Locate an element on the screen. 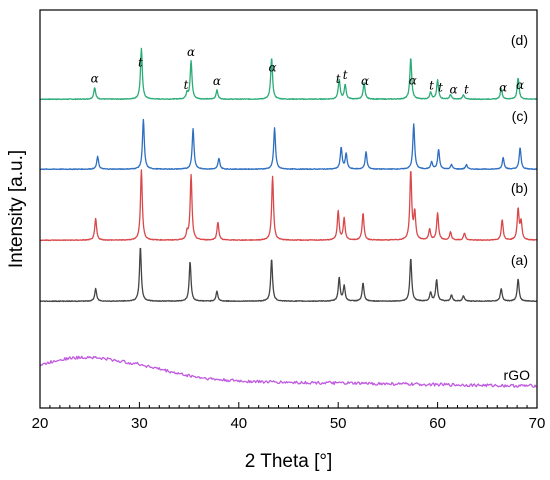 Image resolution: width=550 pixels, height=480 pixels. curve-label-a: (a) is located at coordinates (519, 260).